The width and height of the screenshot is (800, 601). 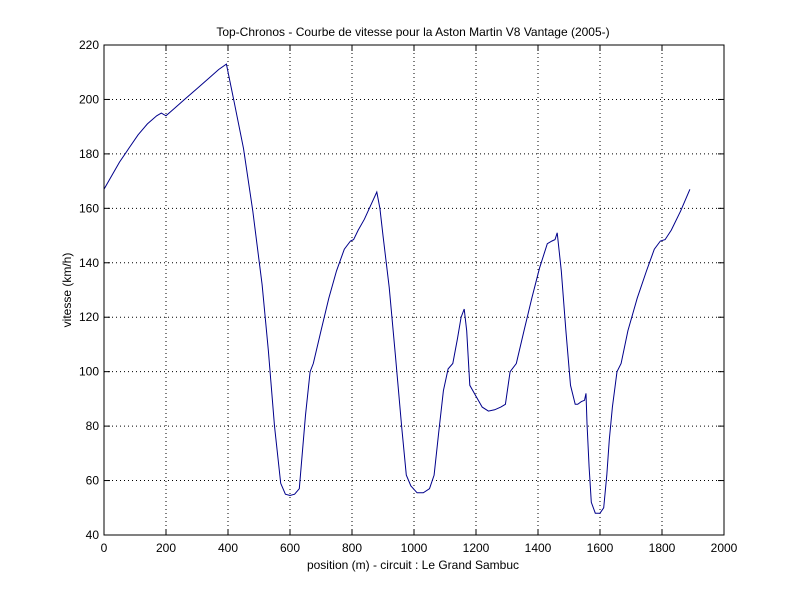 I want to click on x-tick-label: 1000, so click(x=414, y=548).